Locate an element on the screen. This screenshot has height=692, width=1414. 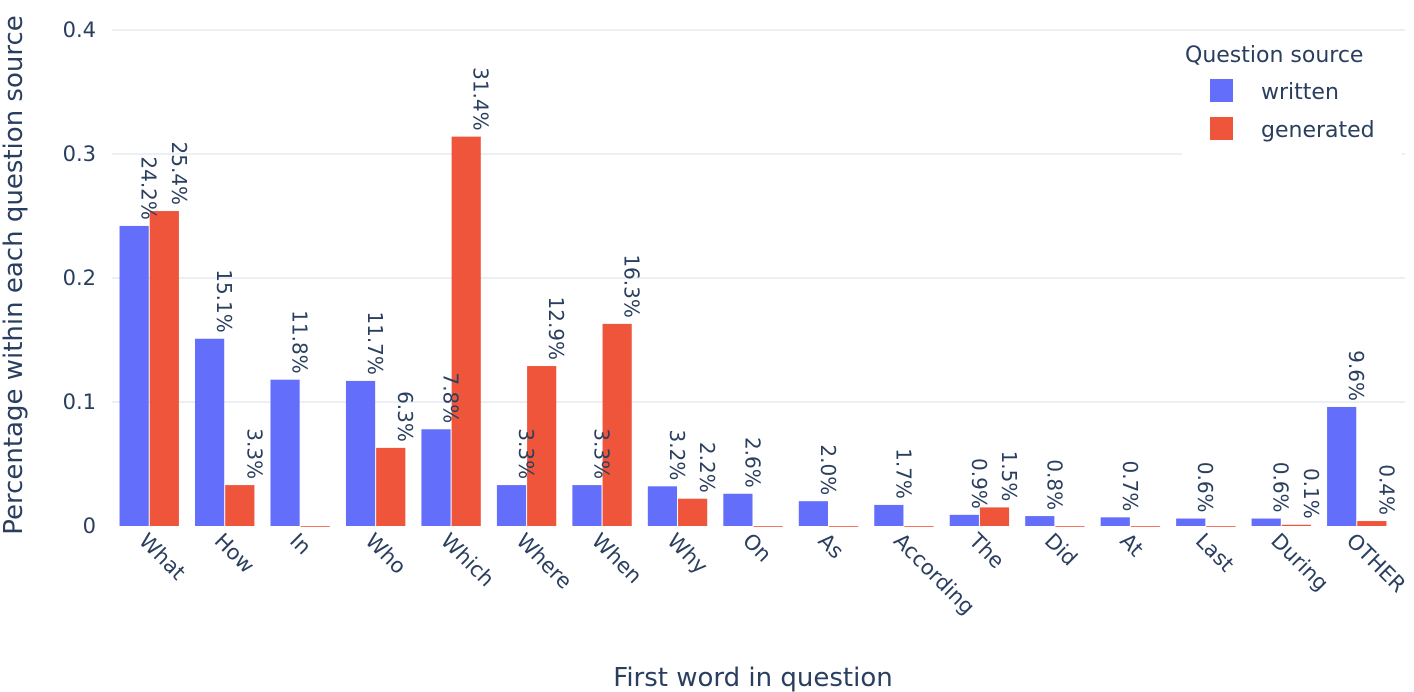
bar-label-generated-the: 1.5% is located at coordinates (1009, 476).